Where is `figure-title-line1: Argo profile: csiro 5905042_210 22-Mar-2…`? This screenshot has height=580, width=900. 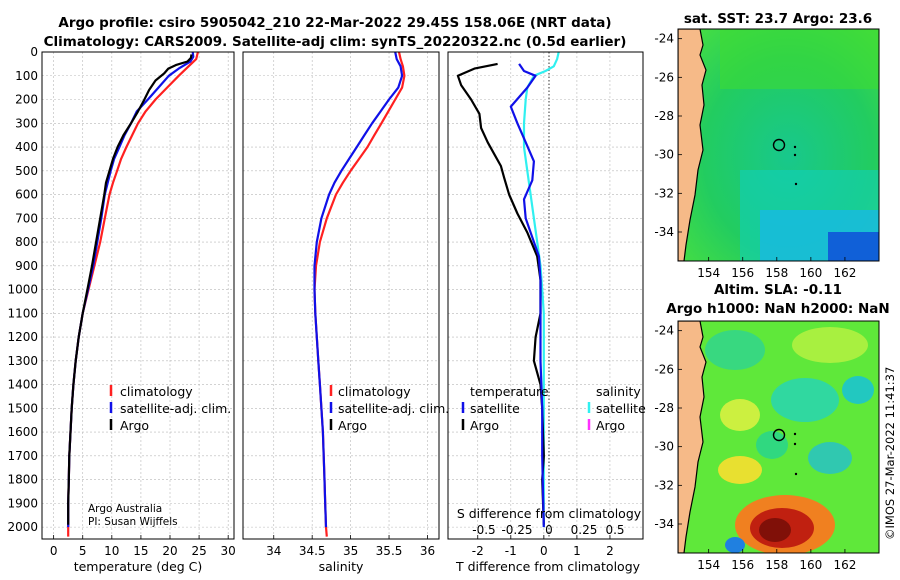
figure-title-line1: Argo profile: csiro 5905042_210 22-Mar-2… is located at coordinates (334, 23).